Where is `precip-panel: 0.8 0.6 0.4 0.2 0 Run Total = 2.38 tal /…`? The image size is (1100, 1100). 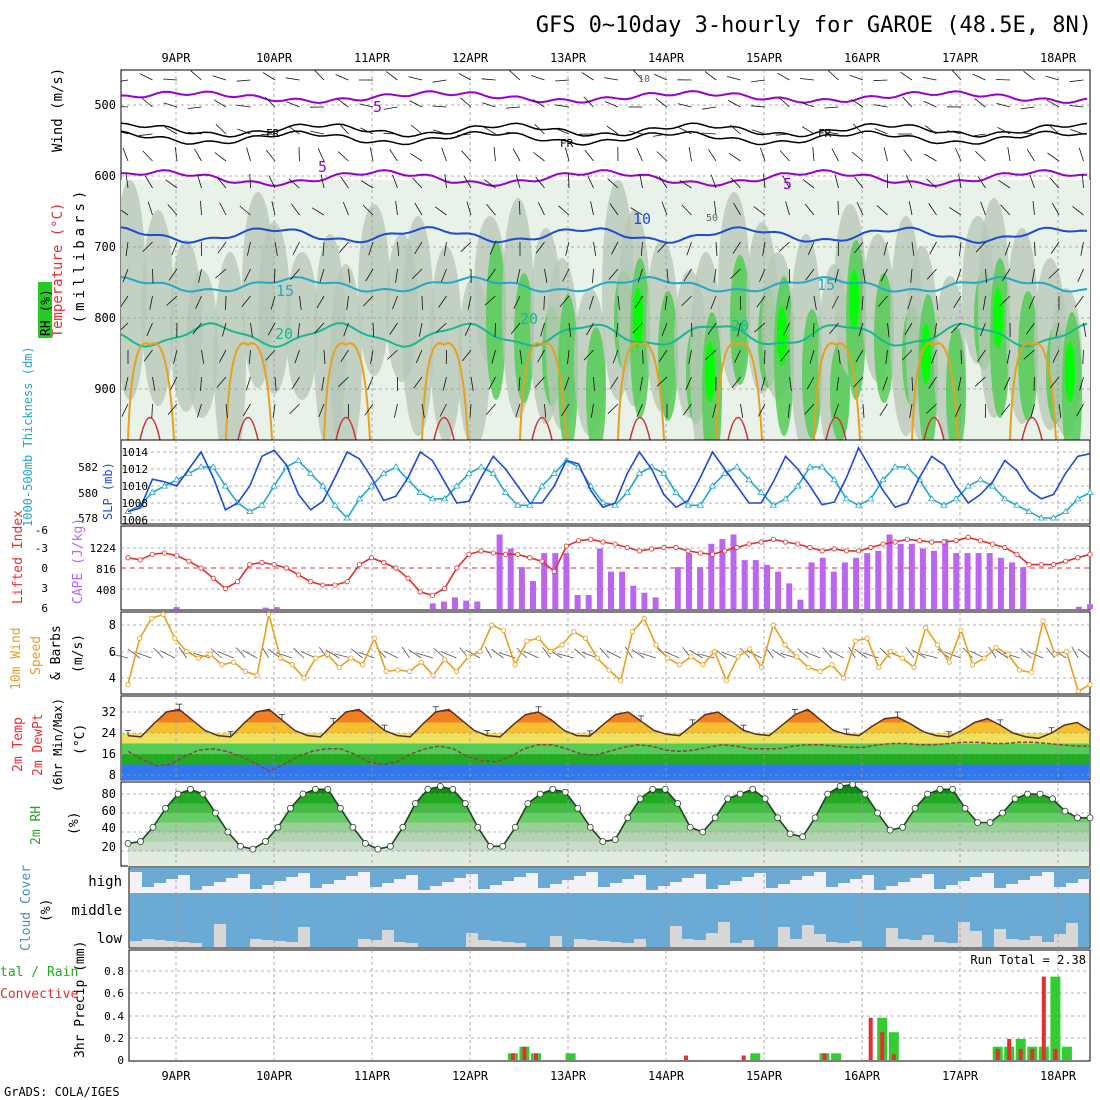
precip-panel: 0.8 0.6 0.4 0.2 0 Run Total = 2.38 tal /… is located at coordinates (545, 1004).